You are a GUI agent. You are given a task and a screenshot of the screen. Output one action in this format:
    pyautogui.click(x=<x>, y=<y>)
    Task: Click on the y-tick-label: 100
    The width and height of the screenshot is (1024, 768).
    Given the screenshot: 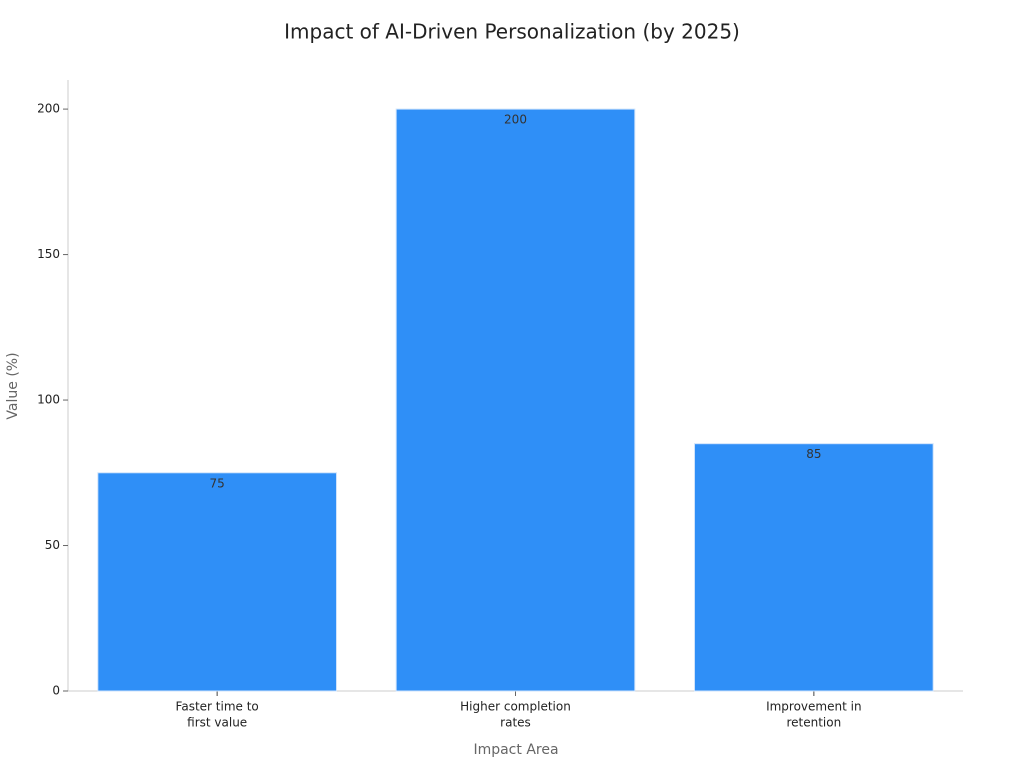 What is the action you would take?
    pyautogui.click(x=48, y=400)
    